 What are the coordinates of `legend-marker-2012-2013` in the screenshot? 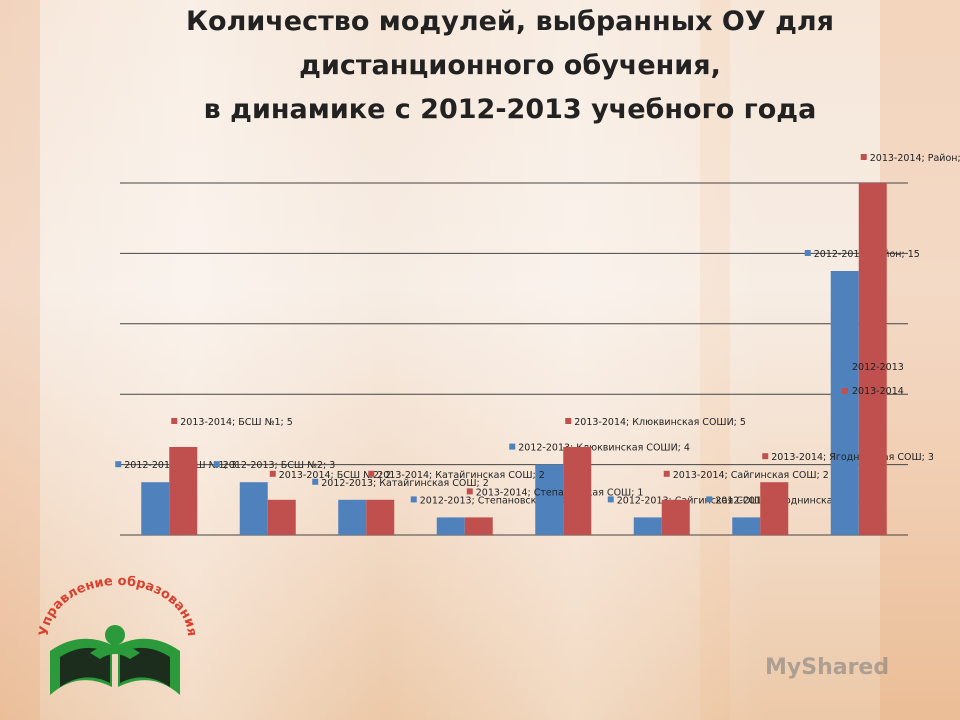 It's located at (845, 367).